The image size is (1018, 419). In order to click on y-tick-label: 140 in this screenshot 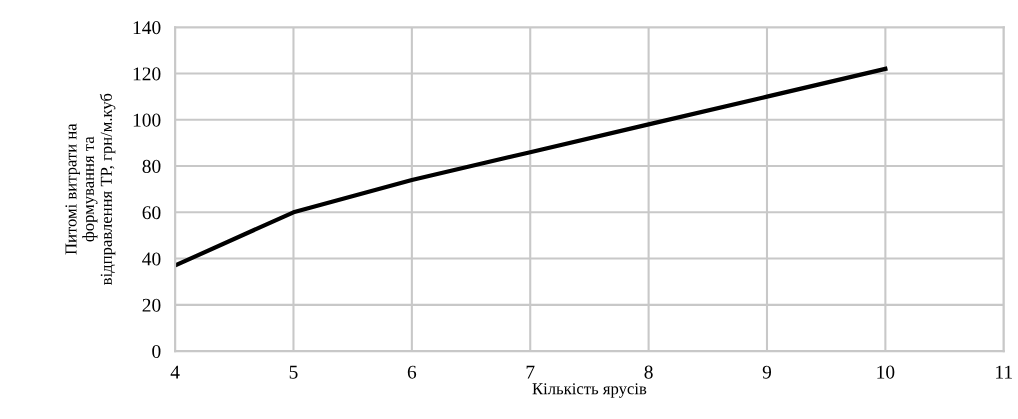, I will do `click(147, 28)`.